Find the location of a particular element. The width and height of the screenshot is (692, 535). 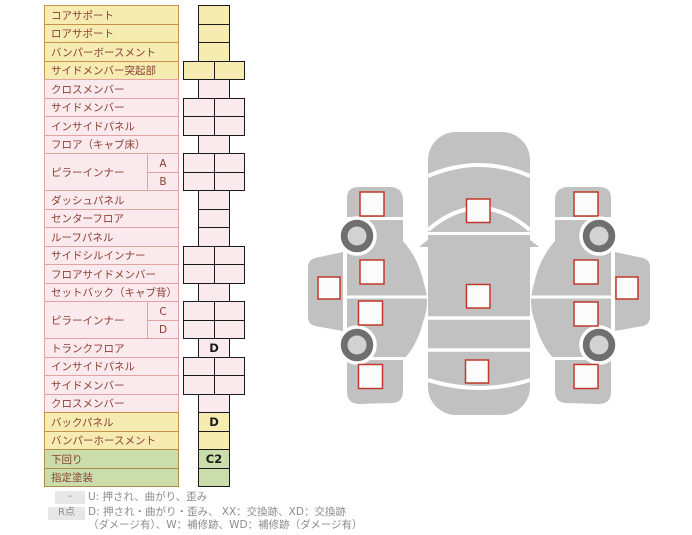

part-row-label: ダッシュパネル is located at coordinates (111, 200).